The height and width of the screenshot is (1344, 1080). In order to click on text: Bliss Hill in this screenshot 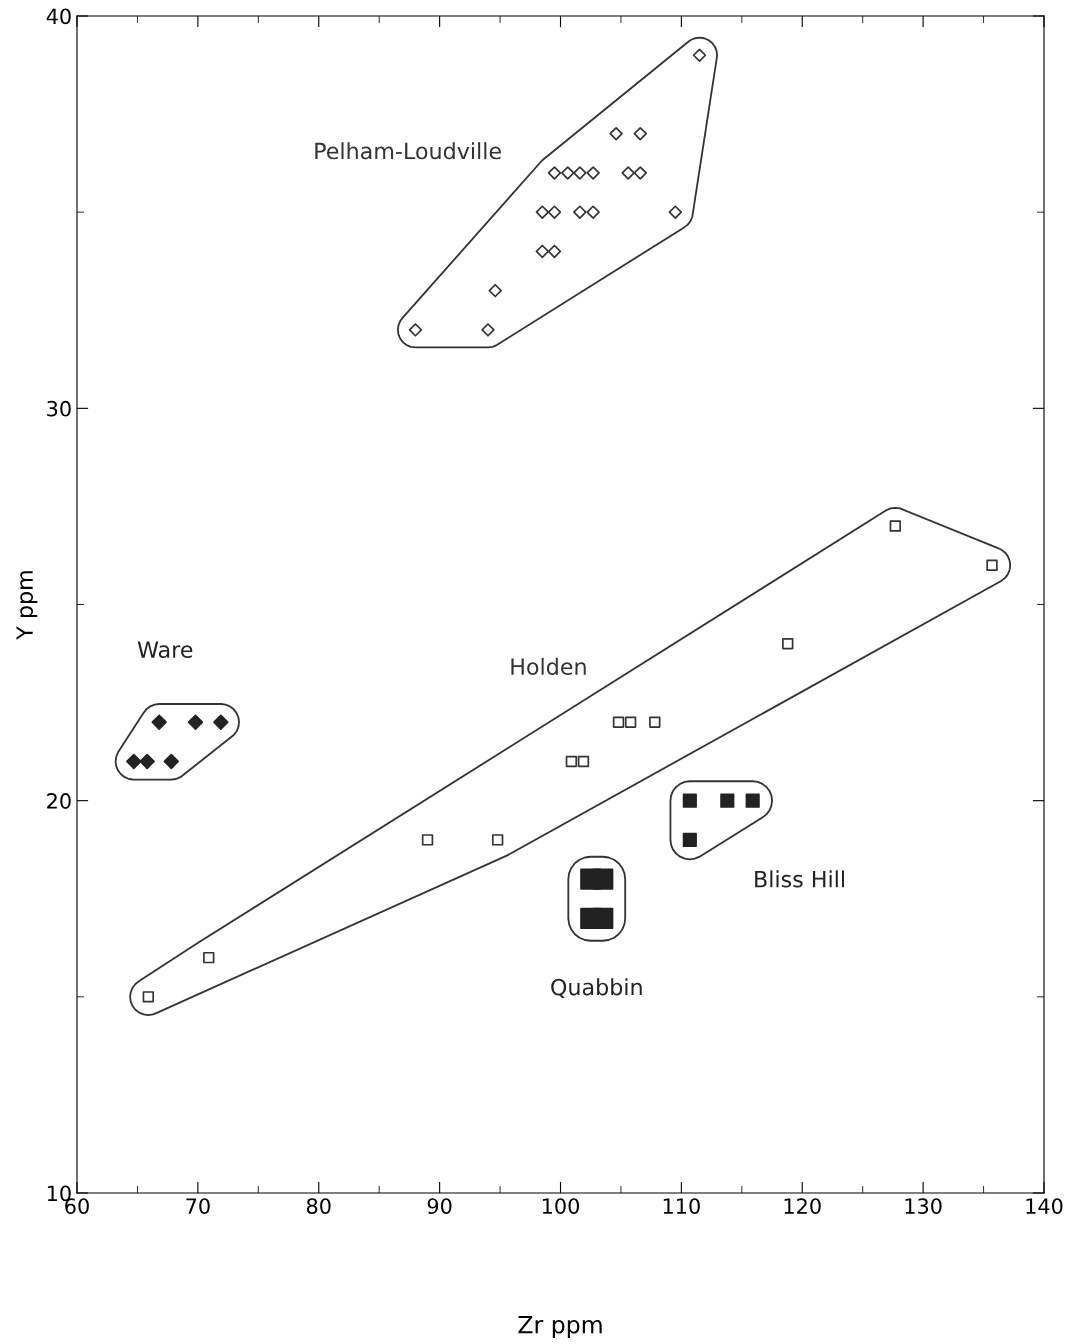, I will do `click(799, 879)`.